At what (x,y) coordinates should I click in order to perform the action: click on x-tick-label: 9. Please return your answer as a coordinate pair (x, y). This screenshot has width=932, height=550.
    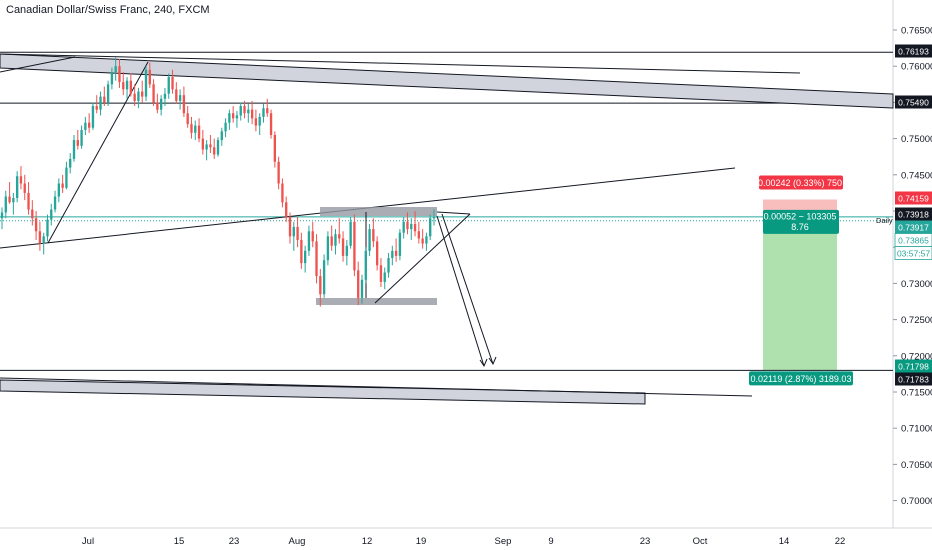
    Looking at the image, I should click on (550, 541).